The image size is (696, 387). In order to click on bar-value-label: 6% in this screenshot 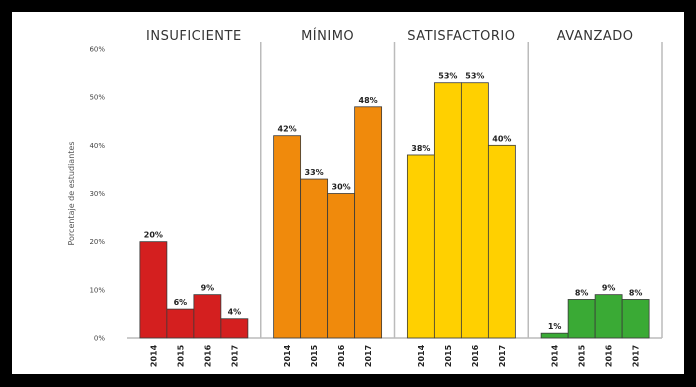, I will do `click(181, 302)`.